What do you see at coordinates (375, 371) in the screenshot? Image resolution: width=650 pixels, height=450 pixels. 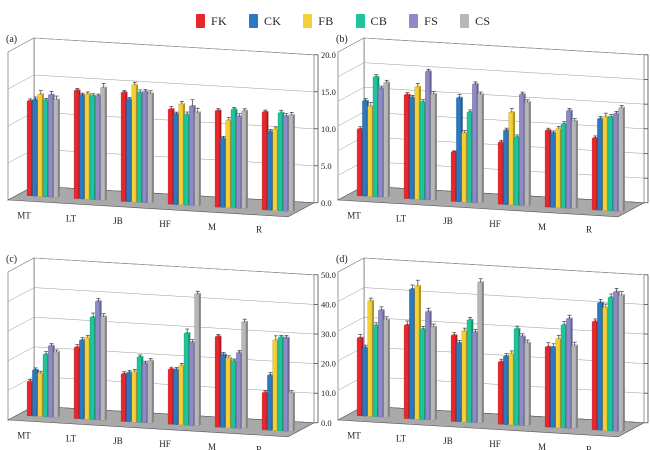 I see `panel-d-bar-mt-cb-front` at bounding box center [375, 371].